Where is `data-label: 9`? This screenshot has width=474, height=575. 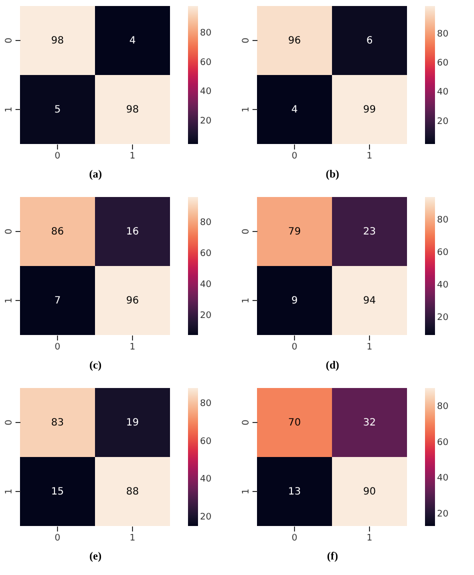
data-label: 9 is located at coordinates (294, 301).